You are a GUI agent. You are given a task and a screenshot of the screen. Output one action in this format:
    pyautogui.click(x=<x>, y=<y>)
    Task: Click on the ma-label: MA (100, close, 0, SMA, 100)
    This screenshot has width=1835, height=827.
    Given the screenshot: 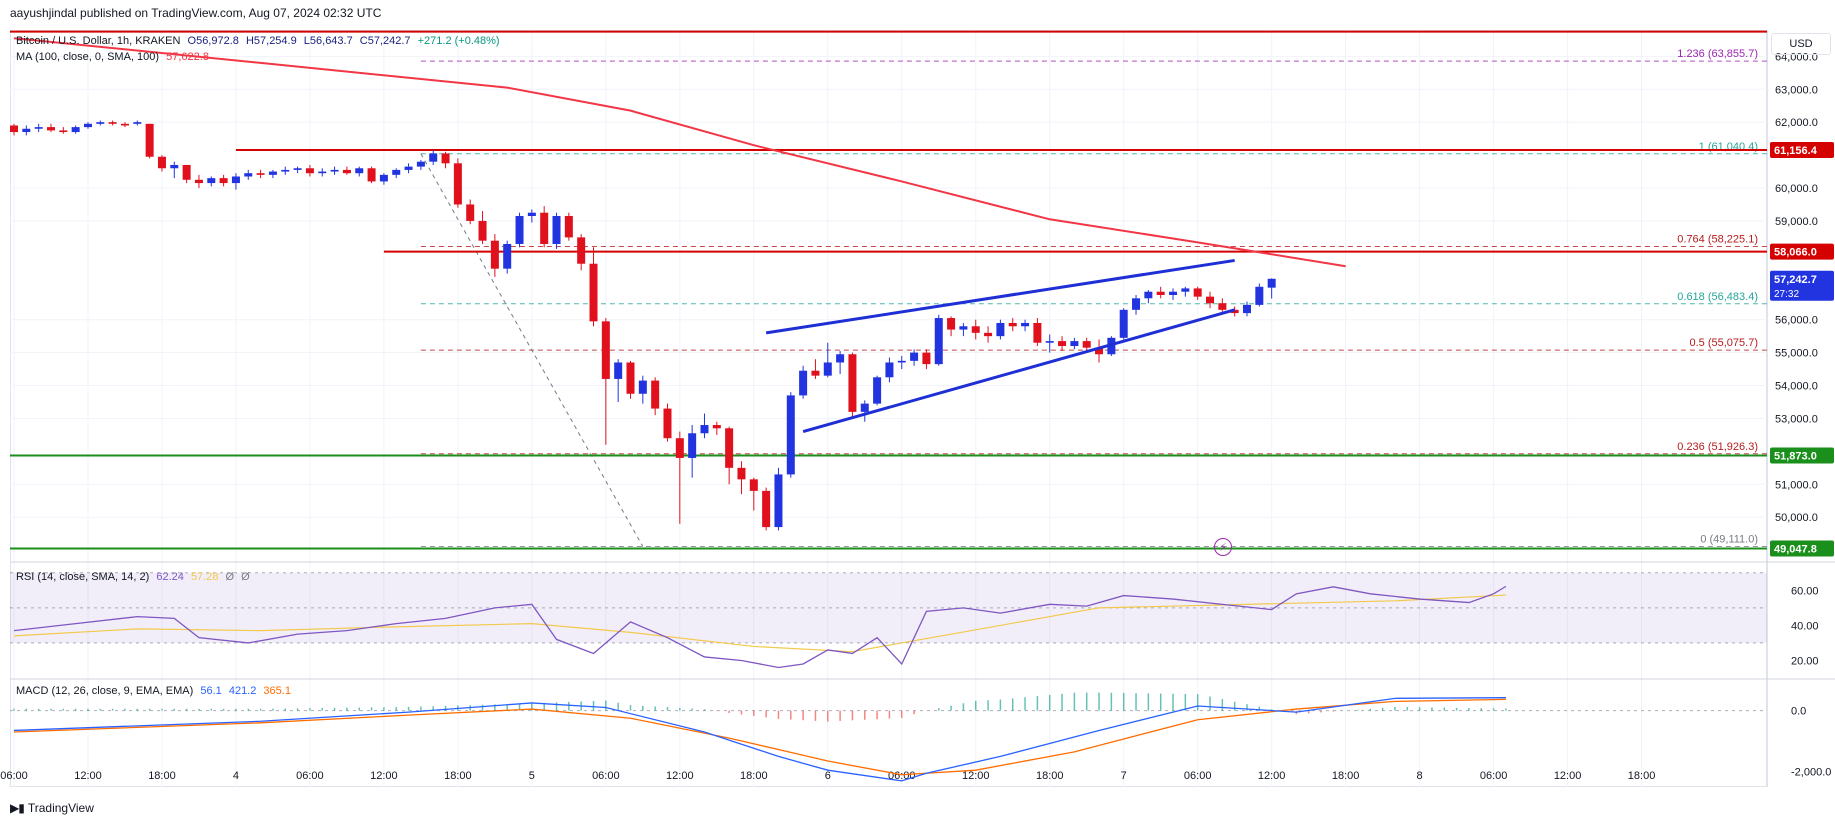 What is the action you would take?
    pyautogui.click(x=88, y=57)
    